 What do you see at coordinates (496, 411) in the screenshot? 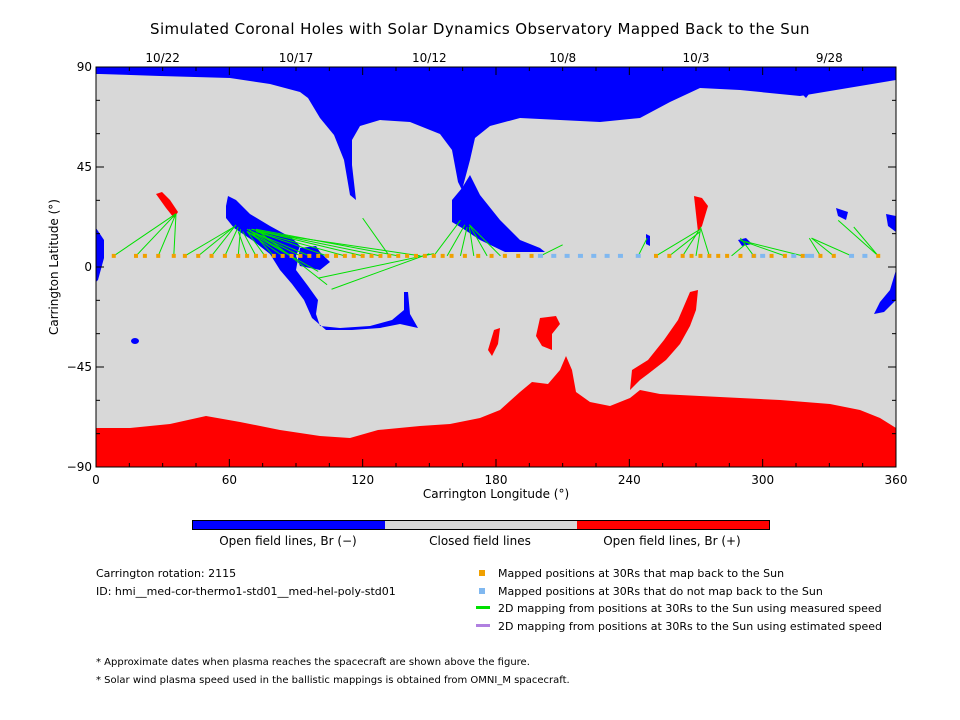
I see `south-polar-coronal-hole` at bounding box center [496, 411].